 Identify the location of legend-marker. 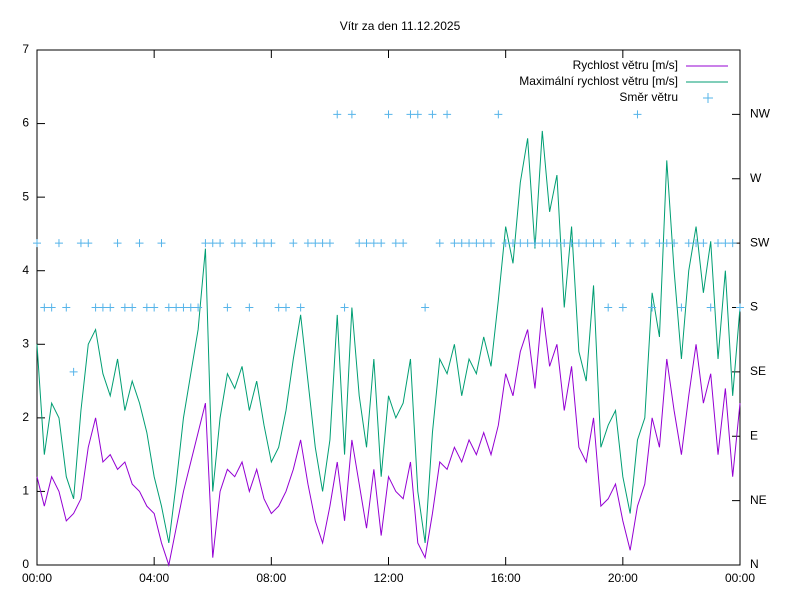
(708, 98).